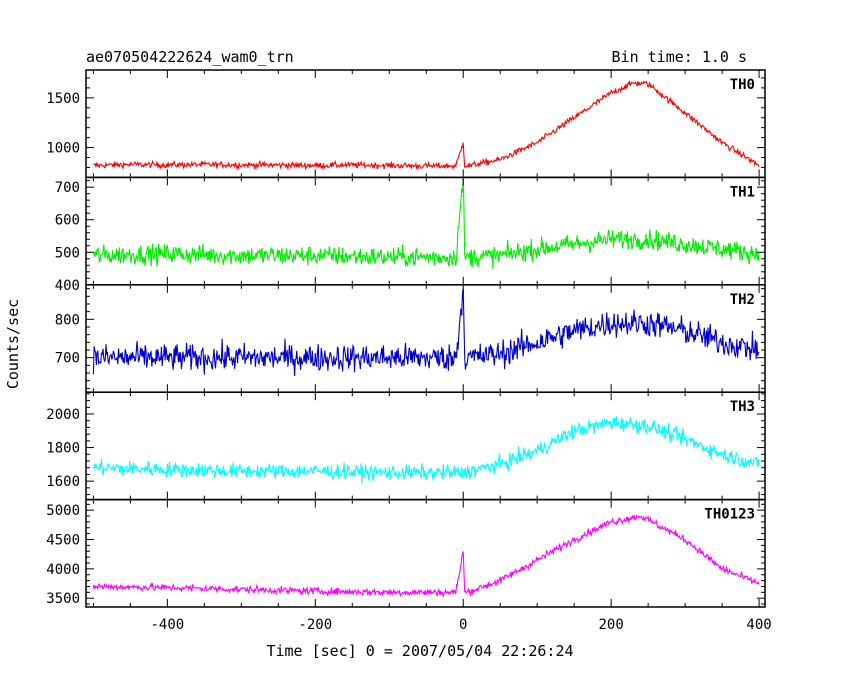 Image resolution: width=850 pixels, height=680 pixels. What do you see at coordinates (63, 599) in the screenshot?
I see `y-tick-label: 3500` at bounding box center [63, 599].